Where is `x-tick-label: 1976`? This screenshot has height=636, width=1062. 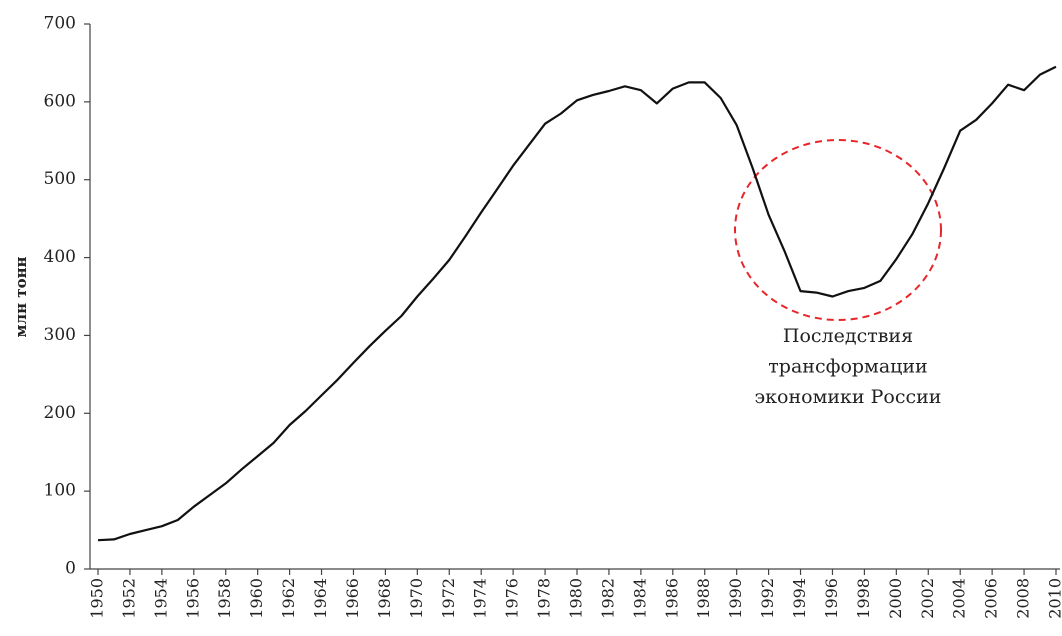 x-tick-label: 1976 is located at coordinates (512, 598).